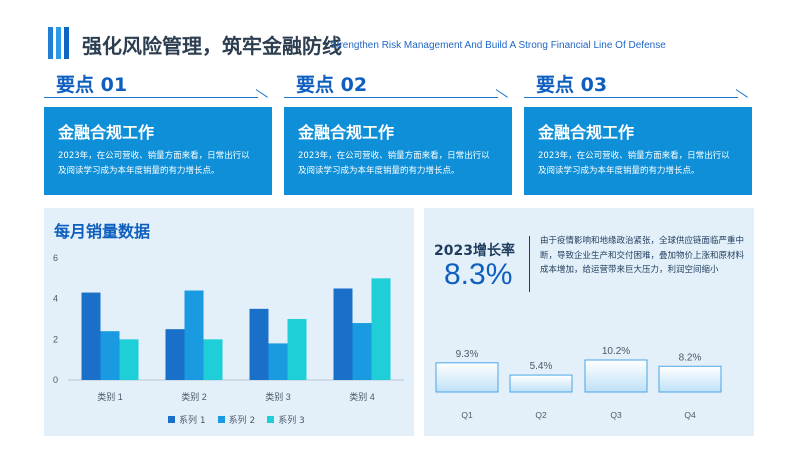  What do you see at coordinates (192, 421) in the screenshot?
I see `legend-label: 系列 1` at bounding box center [192, 421].